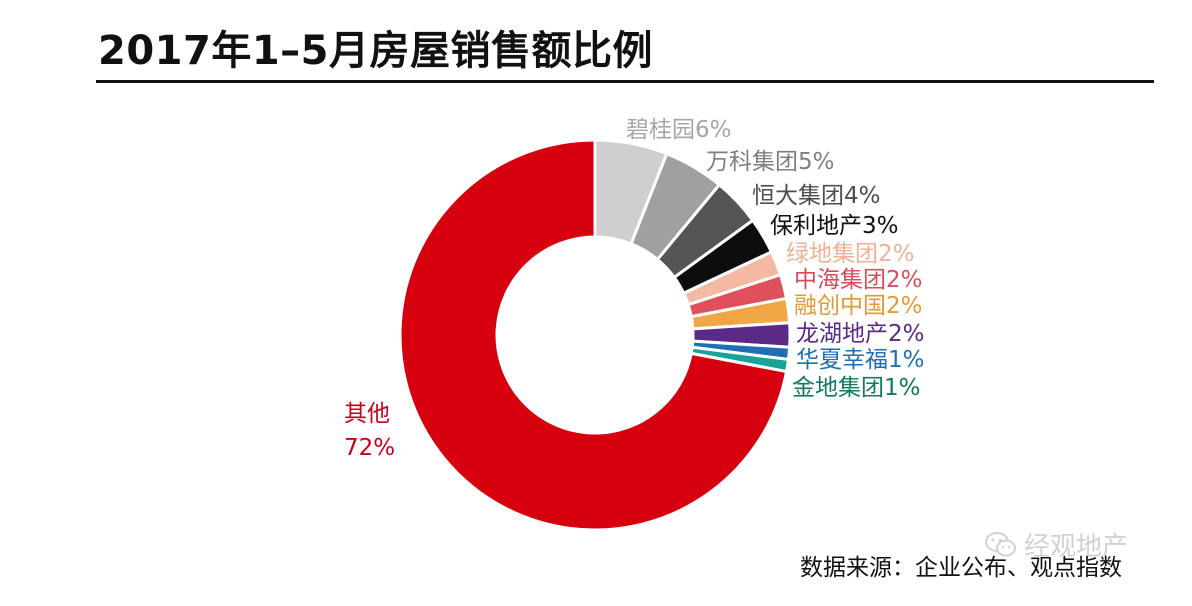  I want to click on slice-label-2: 万科集团5%, so click(770, 162).